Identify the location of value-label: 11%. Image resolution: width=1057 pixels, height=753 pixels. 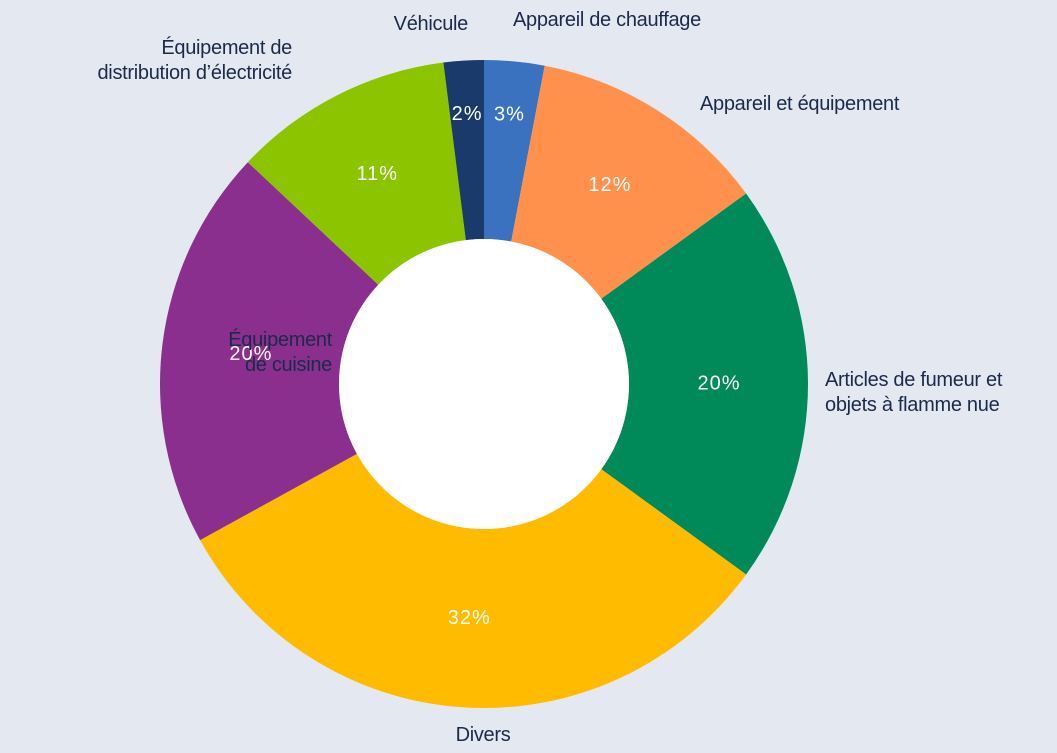
(378, 174).